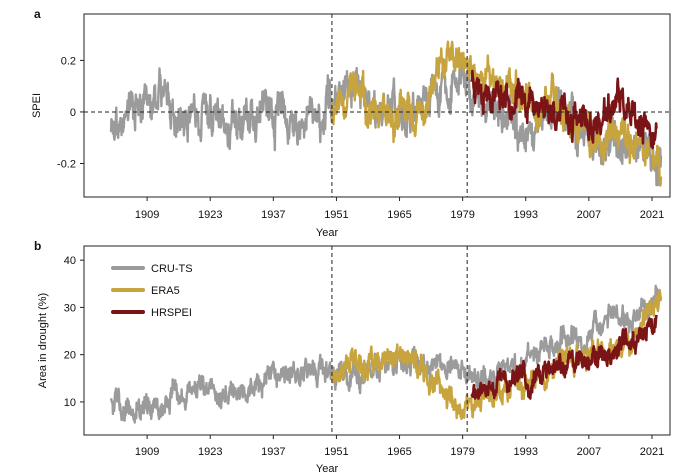  What do you see at coordinates (172, 269) in the screenshot?
I see `legend-label-cru-ts: CRU-TS` at bounding box center [172, 269].